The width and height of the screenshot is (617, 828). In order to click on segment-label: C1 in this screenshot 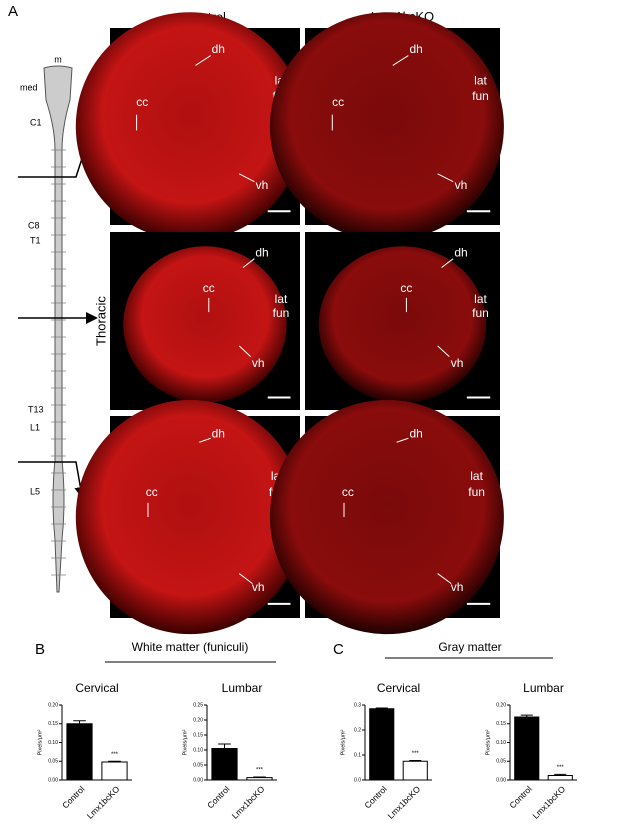, I will do `click(36, 122)`.